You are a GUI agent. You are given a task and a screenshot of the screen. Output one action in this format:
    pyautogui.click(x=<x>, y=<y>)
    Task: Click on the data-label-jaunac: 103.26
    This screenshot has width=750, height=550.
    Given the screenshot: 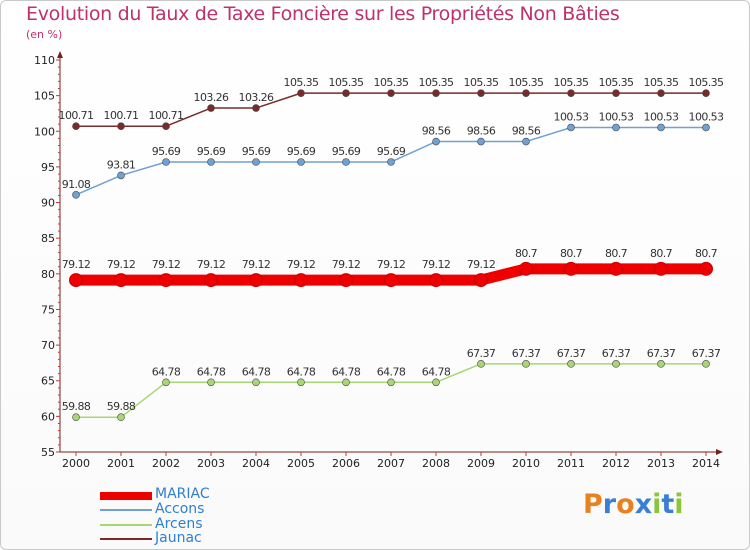 What is the action you would take?
    pyautogui.click(x=256, y=97)
    